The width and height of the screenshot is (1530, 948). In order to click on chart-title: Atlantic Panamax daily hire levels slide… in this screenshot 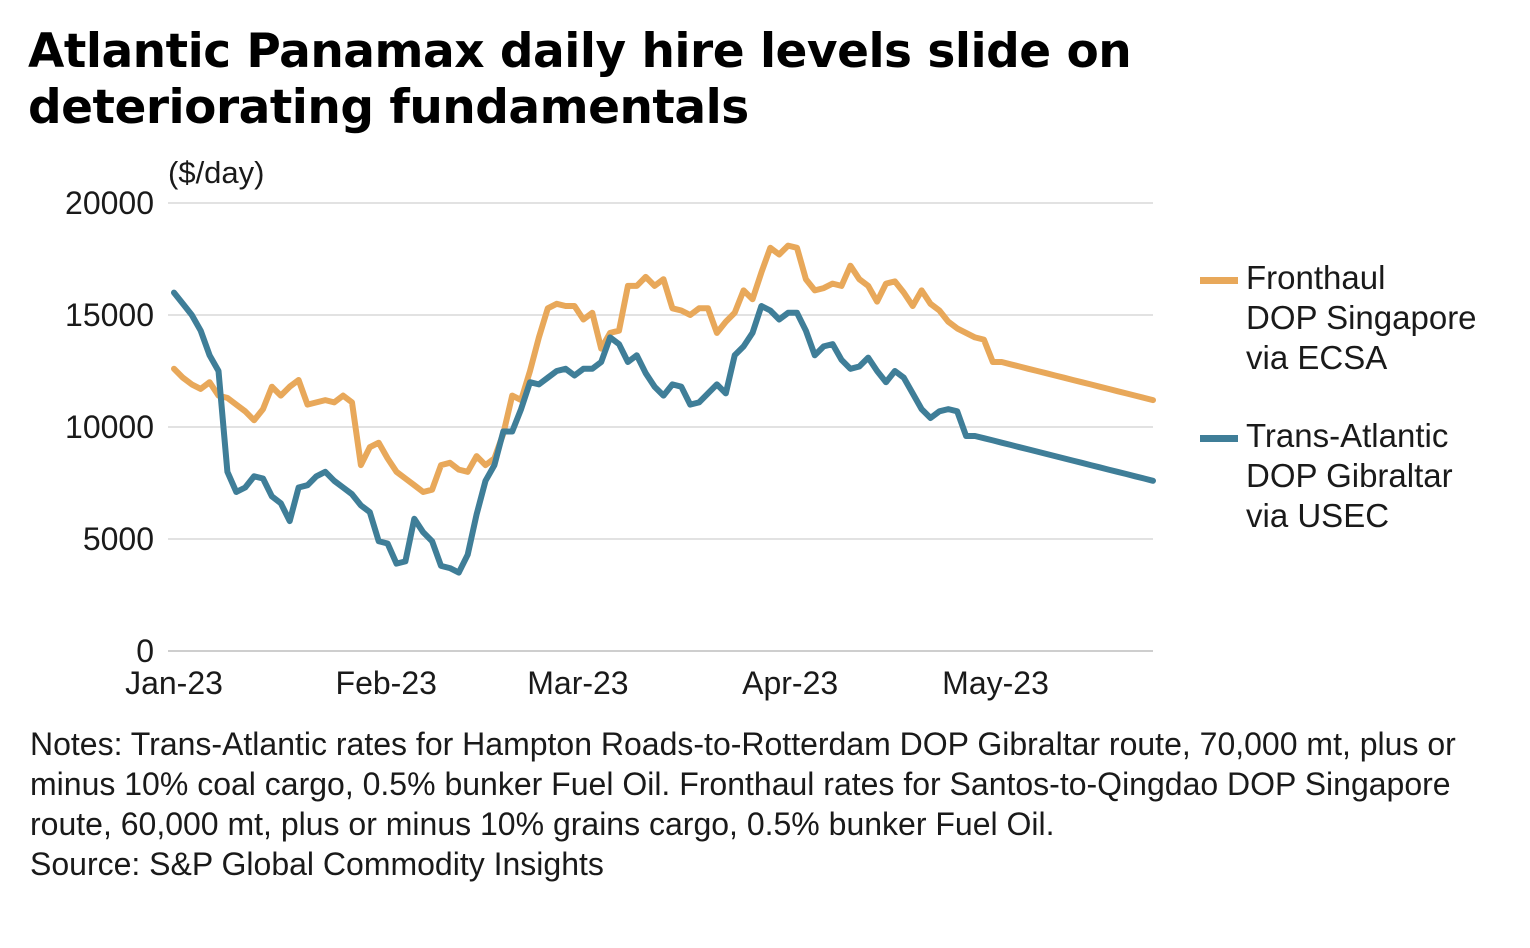, I will do `click(580, 79)`.